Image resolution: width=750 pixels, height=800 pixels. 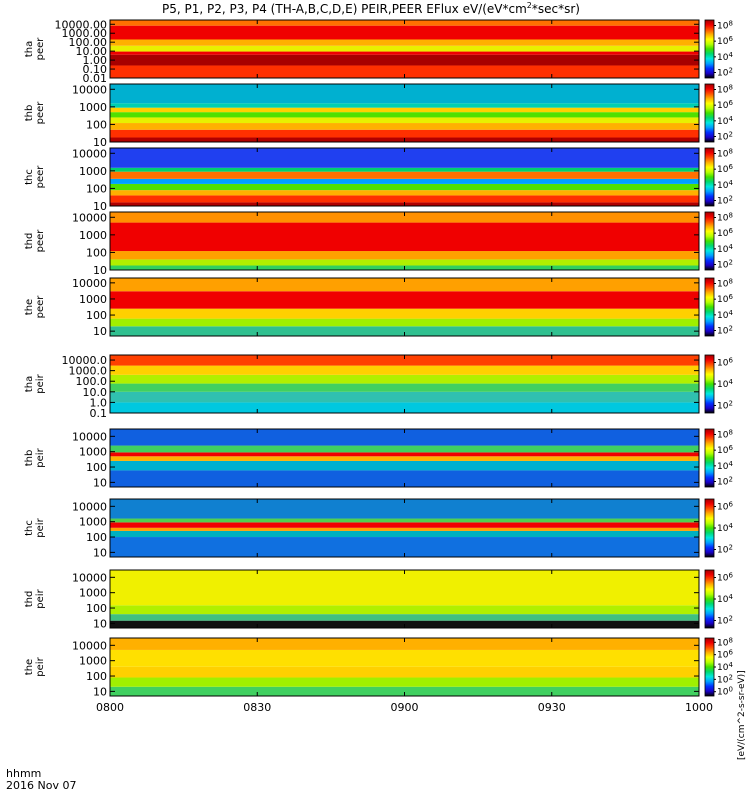 I want to click on x-axis: hhmm 2016 Nov 07 0800 0830 0900 0930 1000, so click(x=359, y=746).